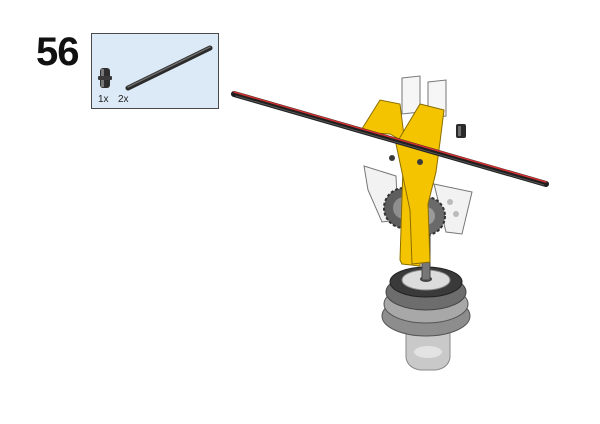 Image resolution: width=600 pixels, height=424 pixels. Describe the element at coordinates (461, 131) in the screenshot. I see `black-pin-icon` at that location.